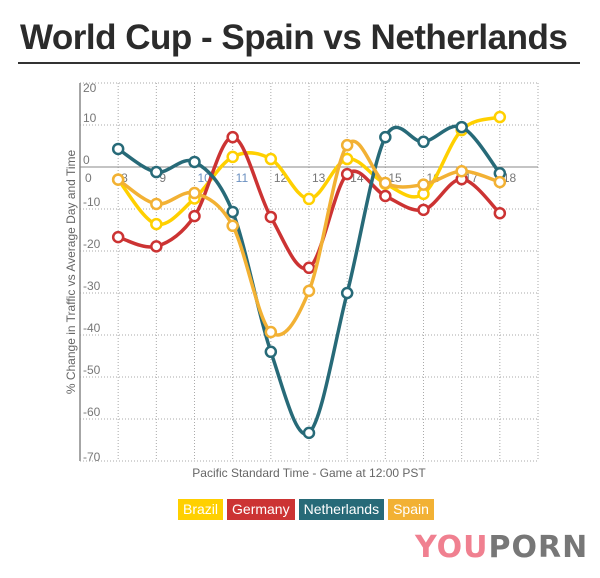 The image size is (600, 578). What do you see at coordinates (294, 37) in the screenshot?
I see `chart-title: World Cup - Spain vs Netherlands` at bounding box center [294, 37].